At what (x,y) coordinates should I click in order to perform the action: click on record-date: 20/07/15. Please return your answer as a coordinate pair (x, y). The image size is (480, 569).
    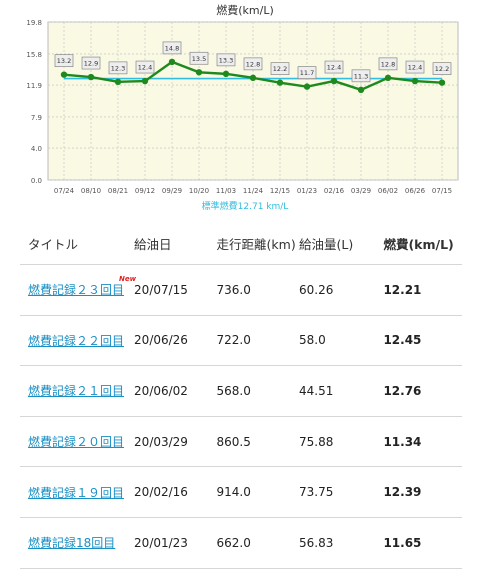
    Looking at the image, I should click on (161, 289).